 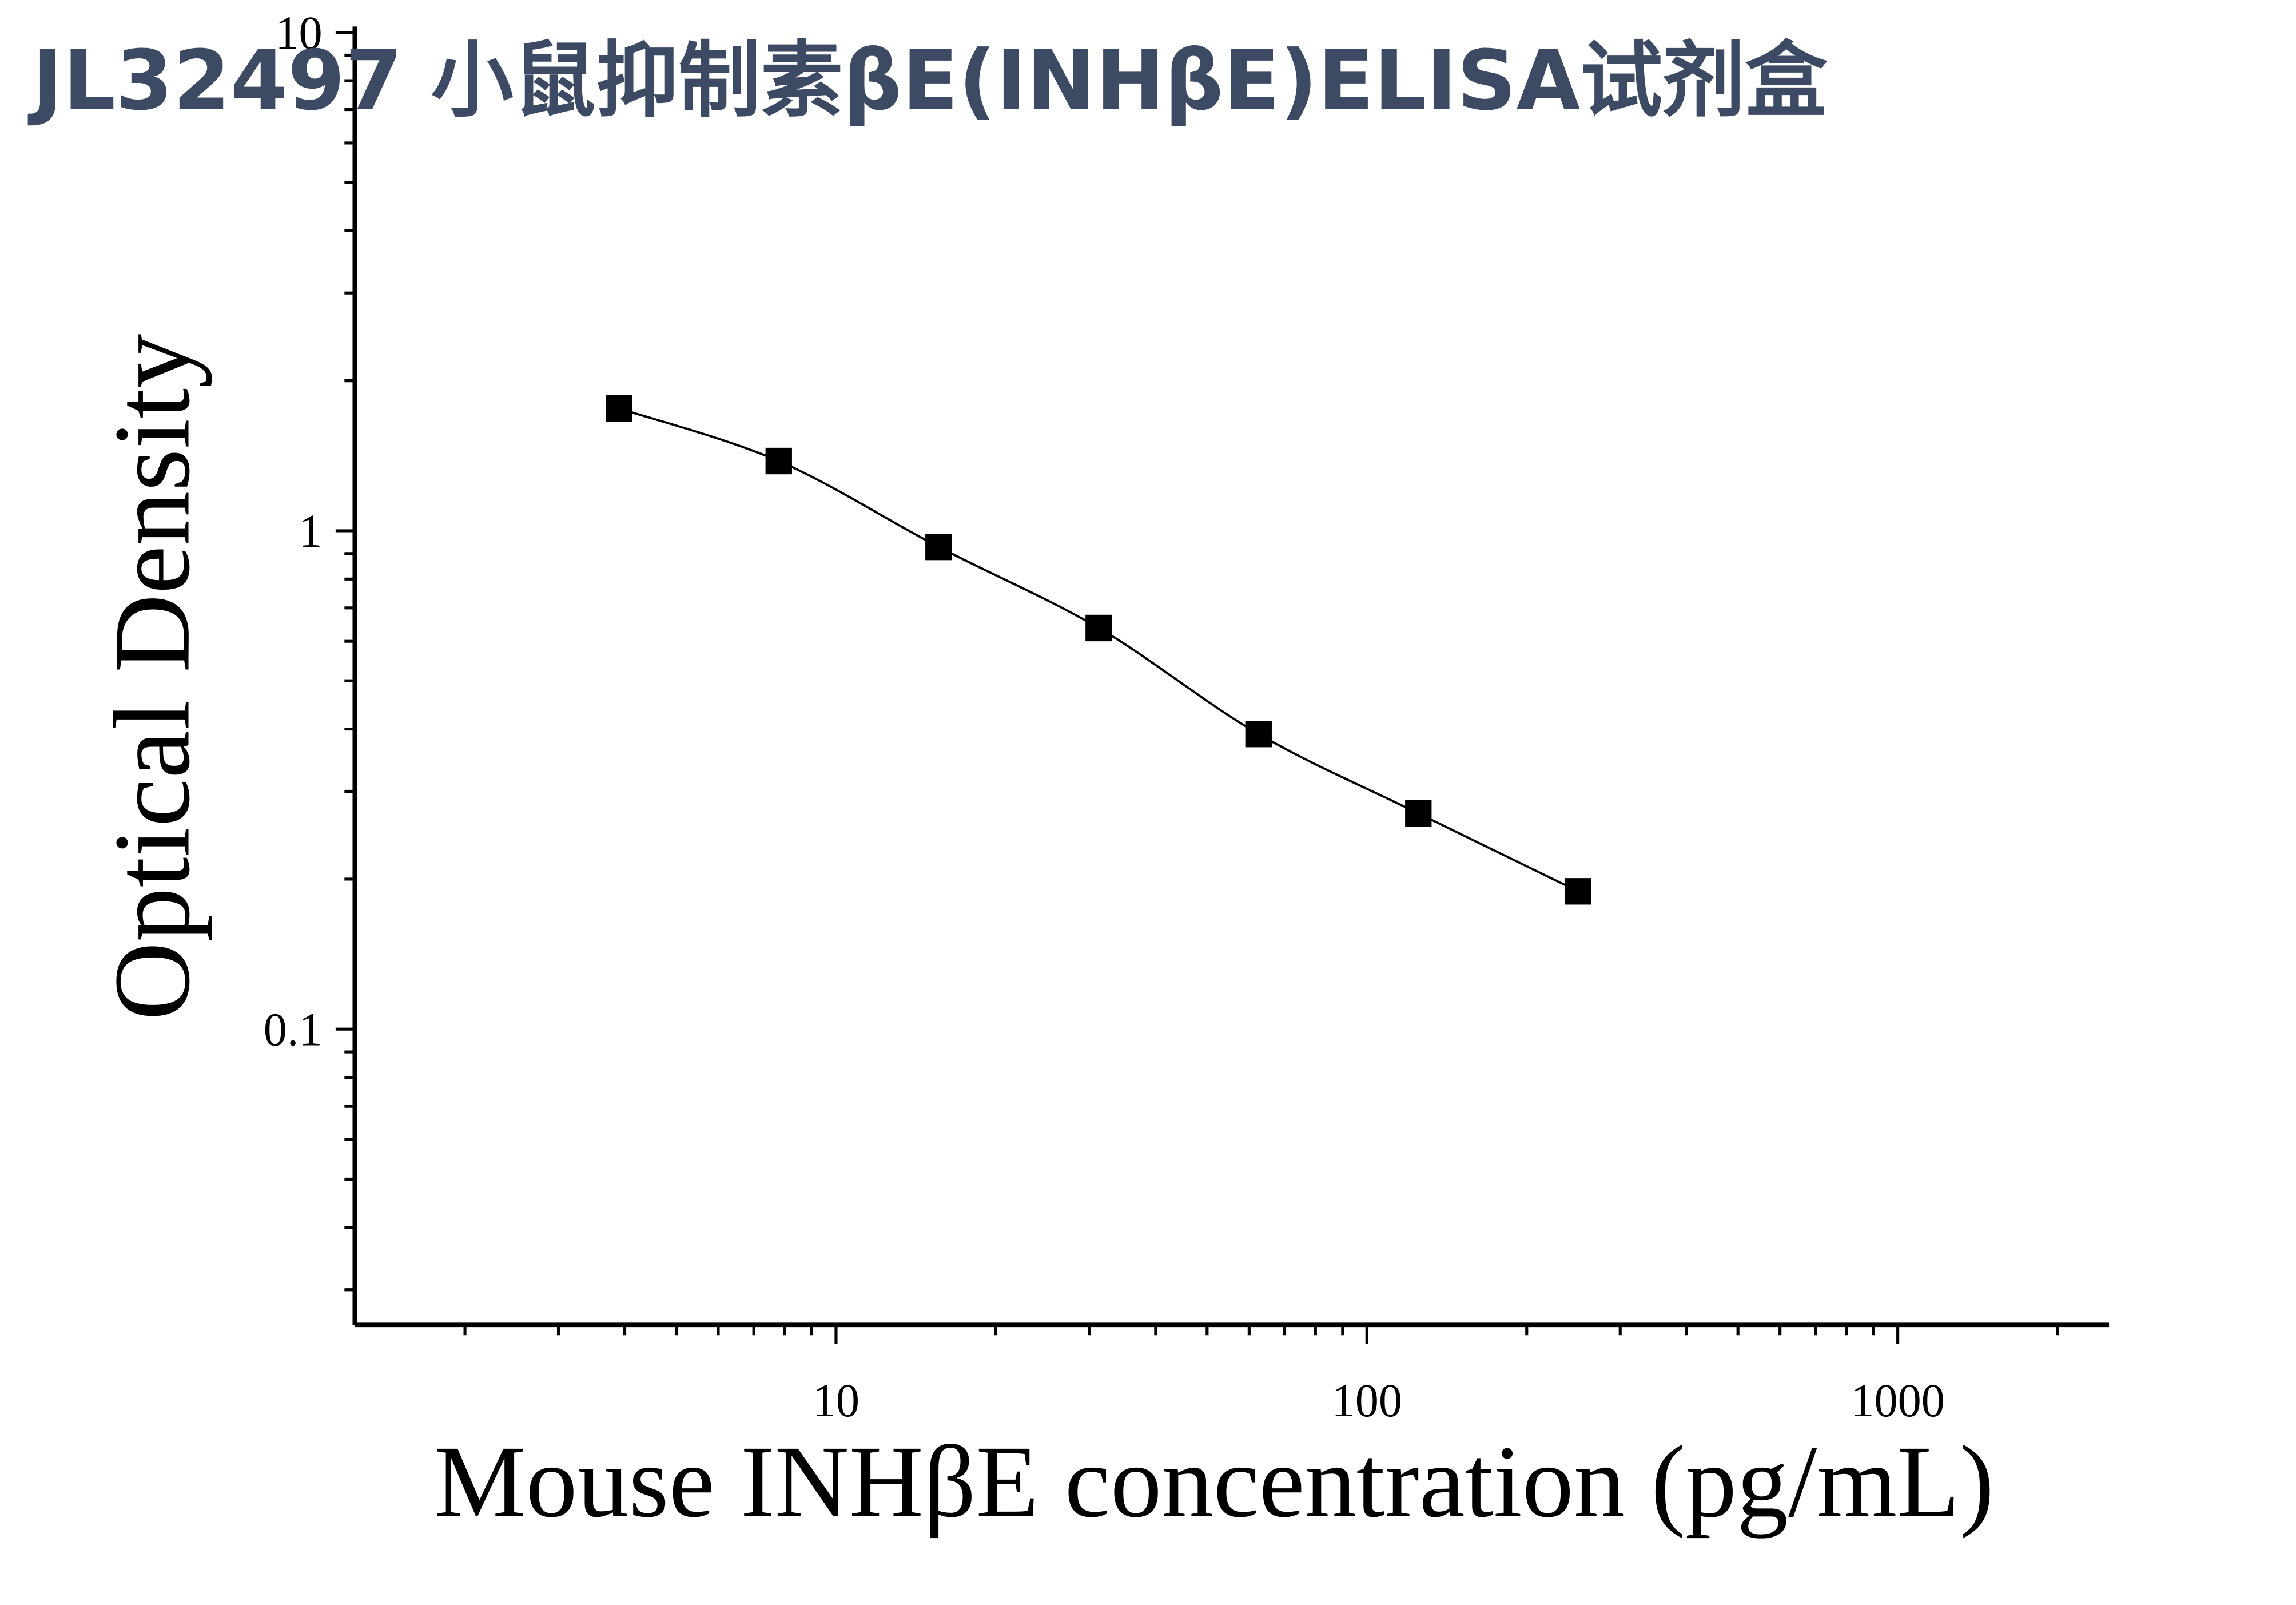 What do you see at coordinates (836, 1400) in the screenshot?
I see `x-tick-label: 10` at bounding box center [836, 1400].